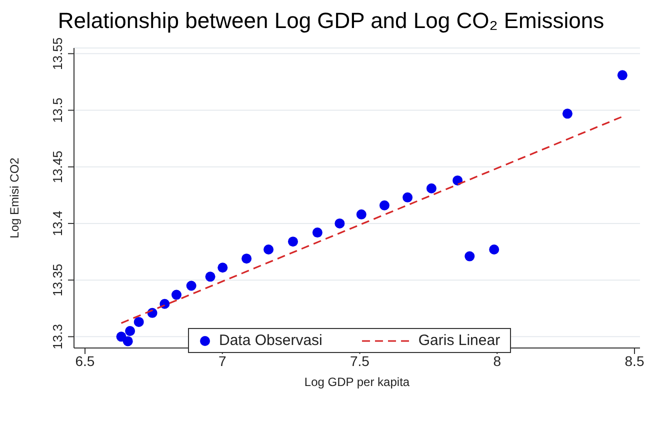  I want to click on y-tick-label: 13.3, so click(57, 337).